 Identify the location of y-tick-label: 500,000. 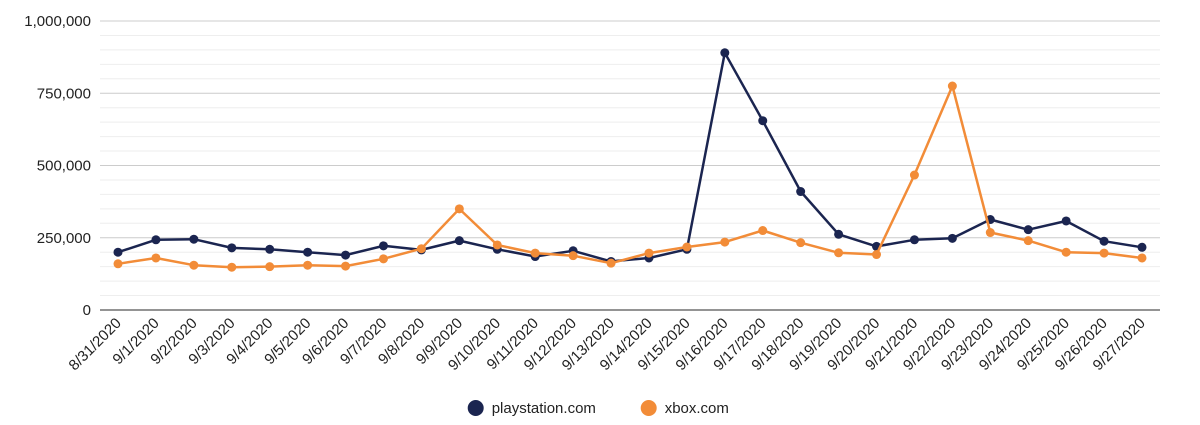
(64, 166).